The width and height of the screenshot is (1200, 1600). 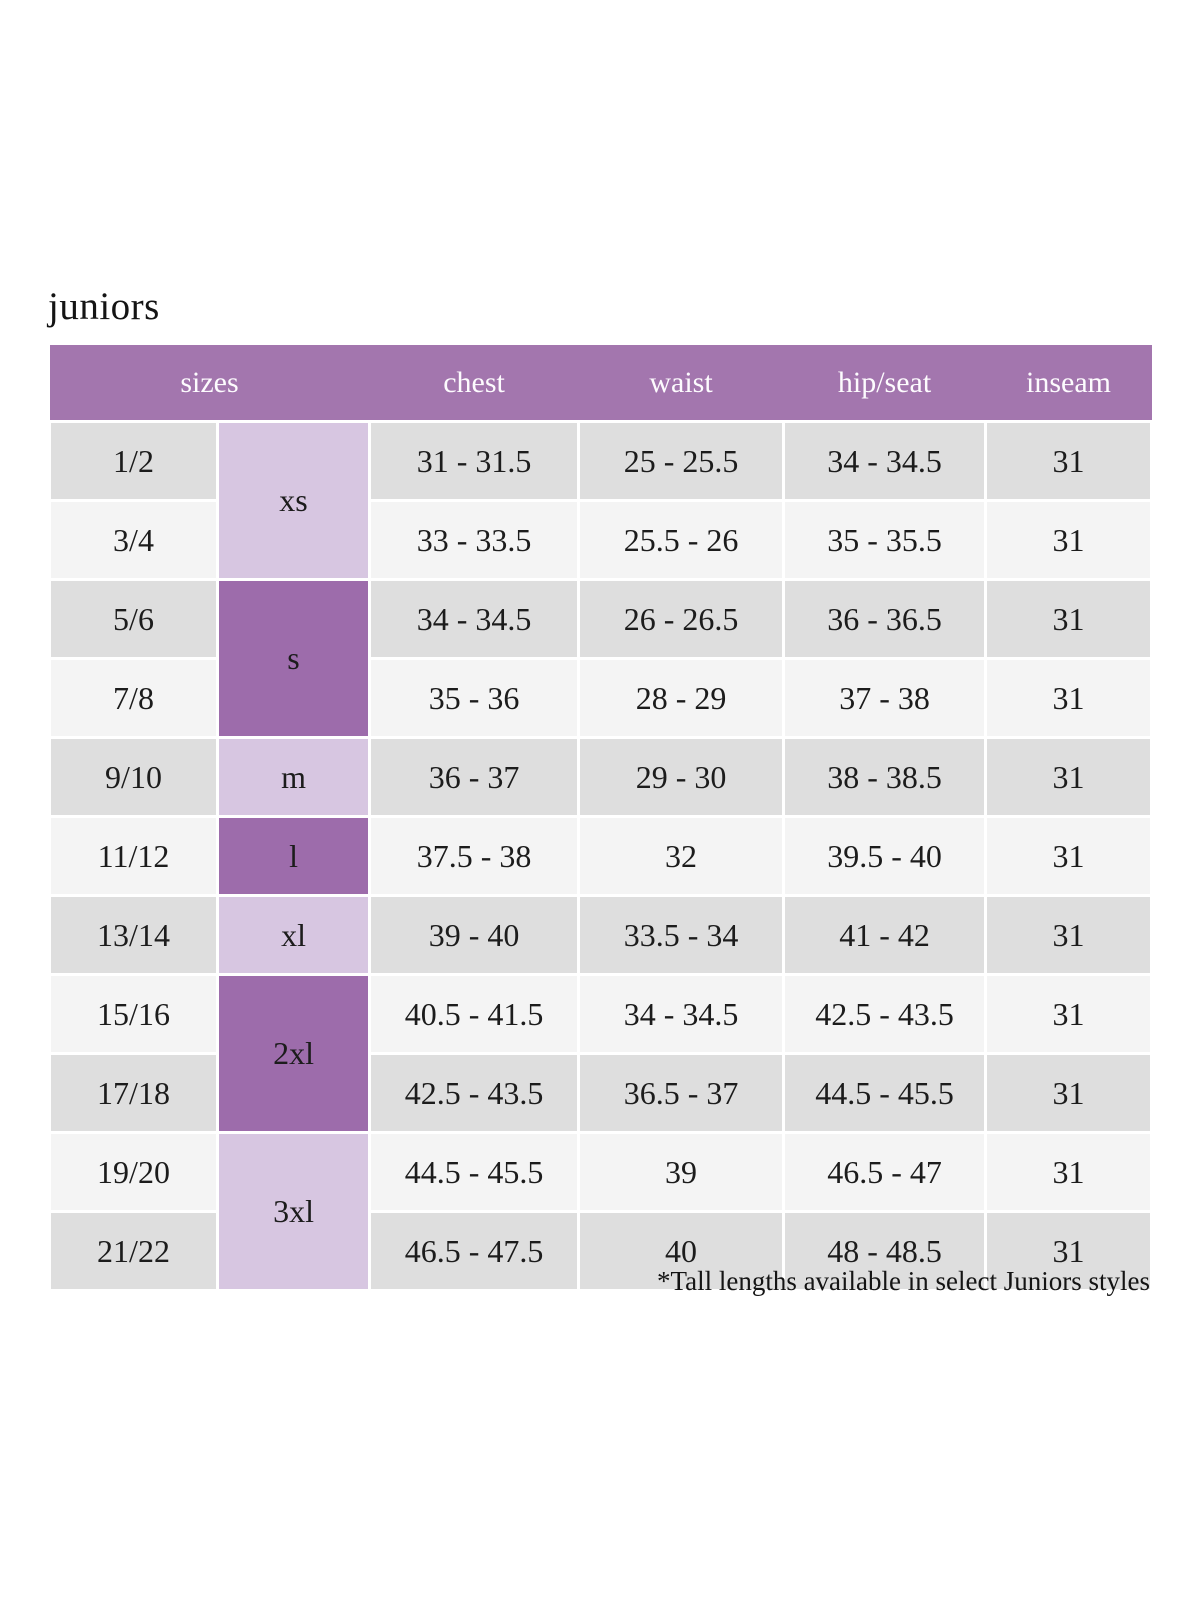 I want to click on table-row: 5/6 s 34 - 34.5 26 - 26.5 36 - 36.5 31, so click(x=601, y=658).